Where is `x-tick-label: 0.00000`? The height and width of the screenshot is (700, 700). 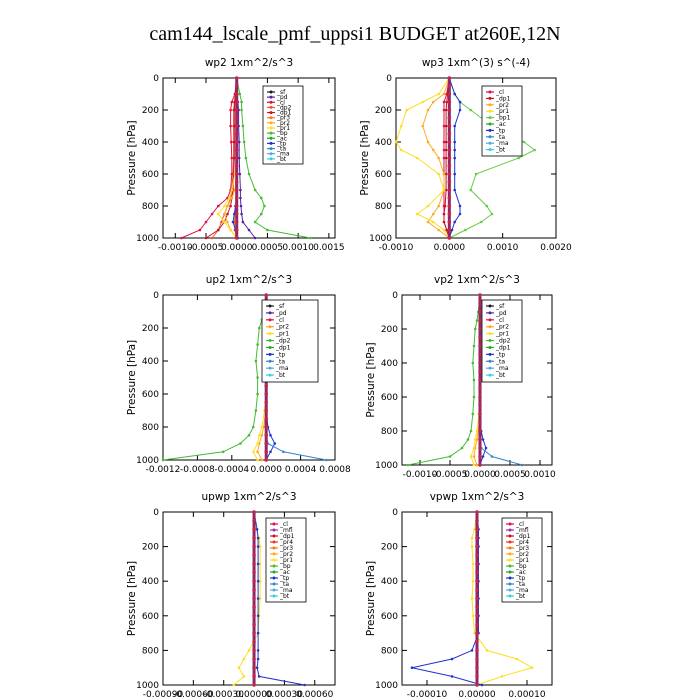 x-tick-label: 0.00000 is located at coordinates (253, 695).